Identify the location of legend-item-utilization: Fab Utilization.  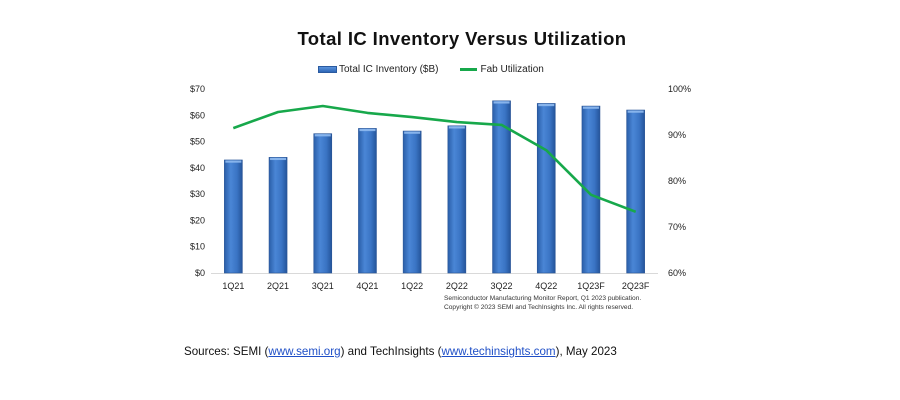
(502, 69).